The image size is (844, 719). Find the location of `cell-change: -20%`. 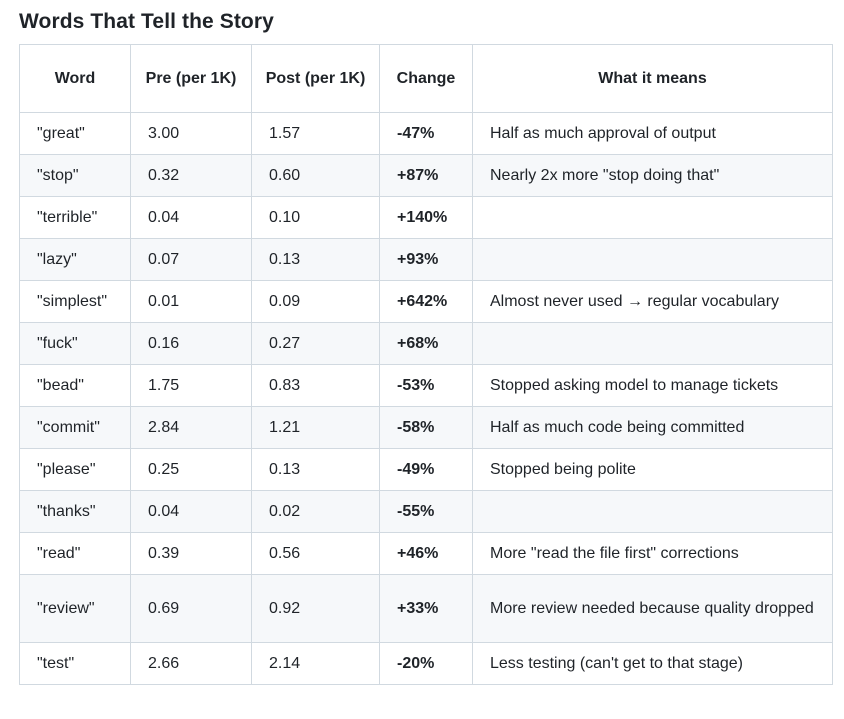

cell-change: -20% is located at coordinates (426, 663).